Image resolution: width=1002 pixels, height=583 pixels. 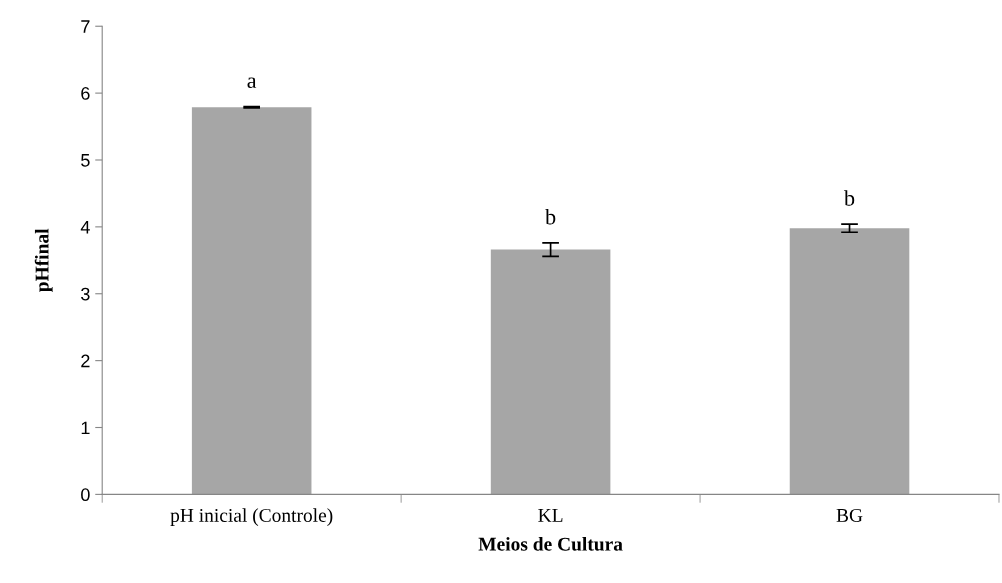 What do you see at coordinates (85, 495) in the screenshot?
I see `y-tick-label: 0` at bounding box center [85, 495].